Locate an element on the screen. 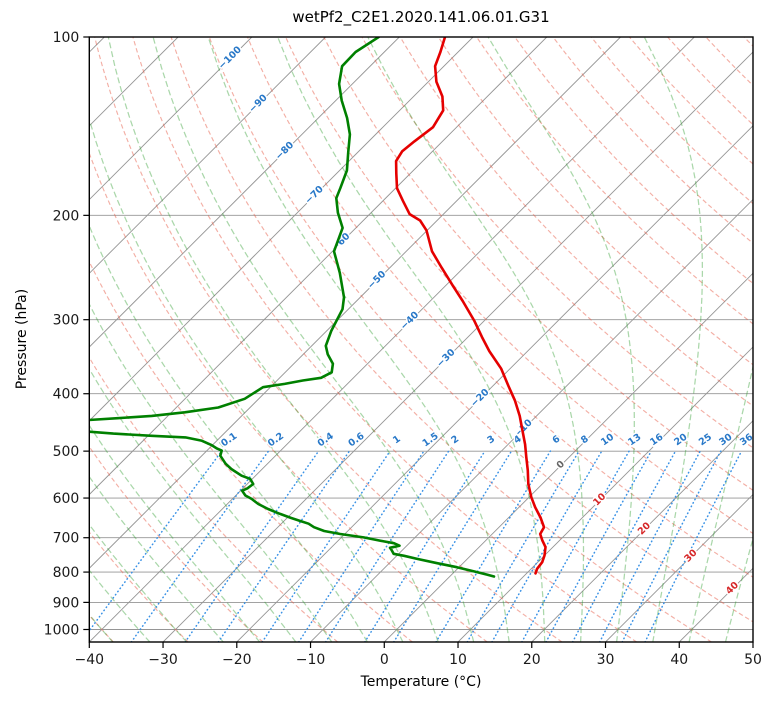  mixing-ratio-labels: 0.1 0.2 0.4 0.6 1 1.5 2 3 4 6 8 10 13 16 20 25 30 36 is located at coordinates (485, 440).